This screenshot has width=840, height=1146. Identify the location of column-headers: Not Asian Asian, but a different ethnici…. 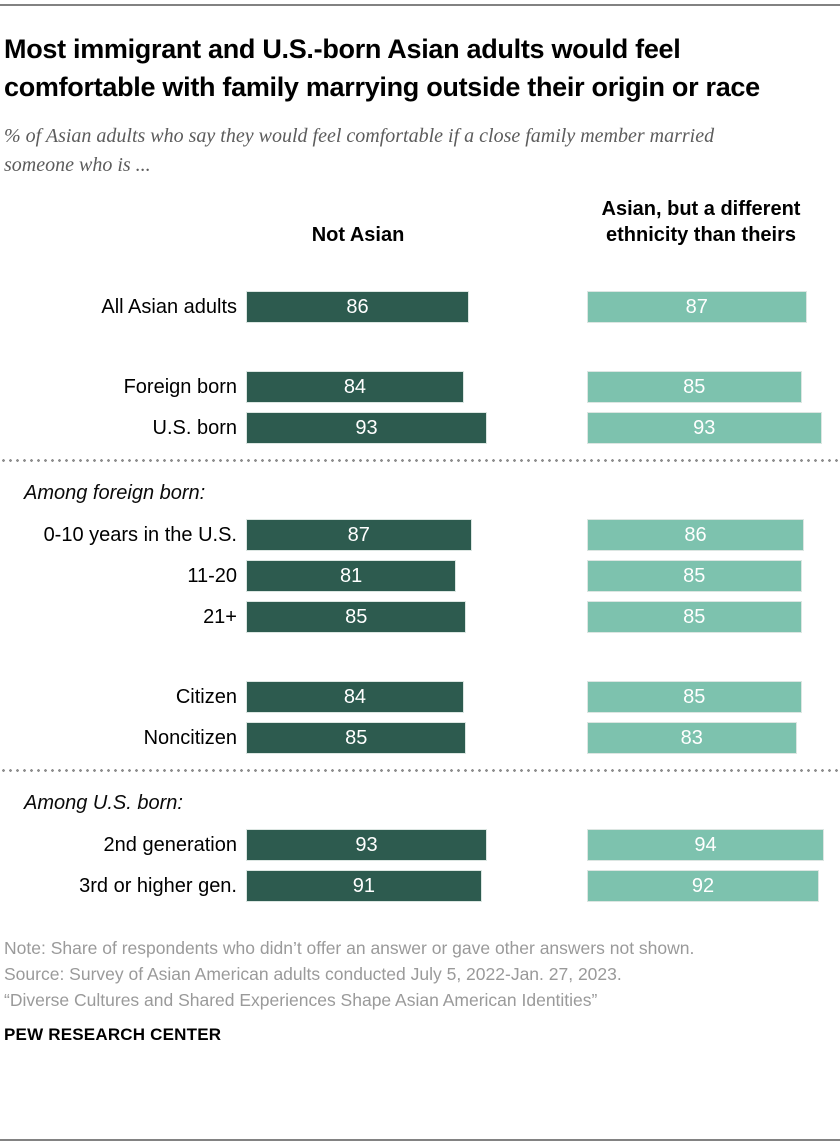
(420, 222).